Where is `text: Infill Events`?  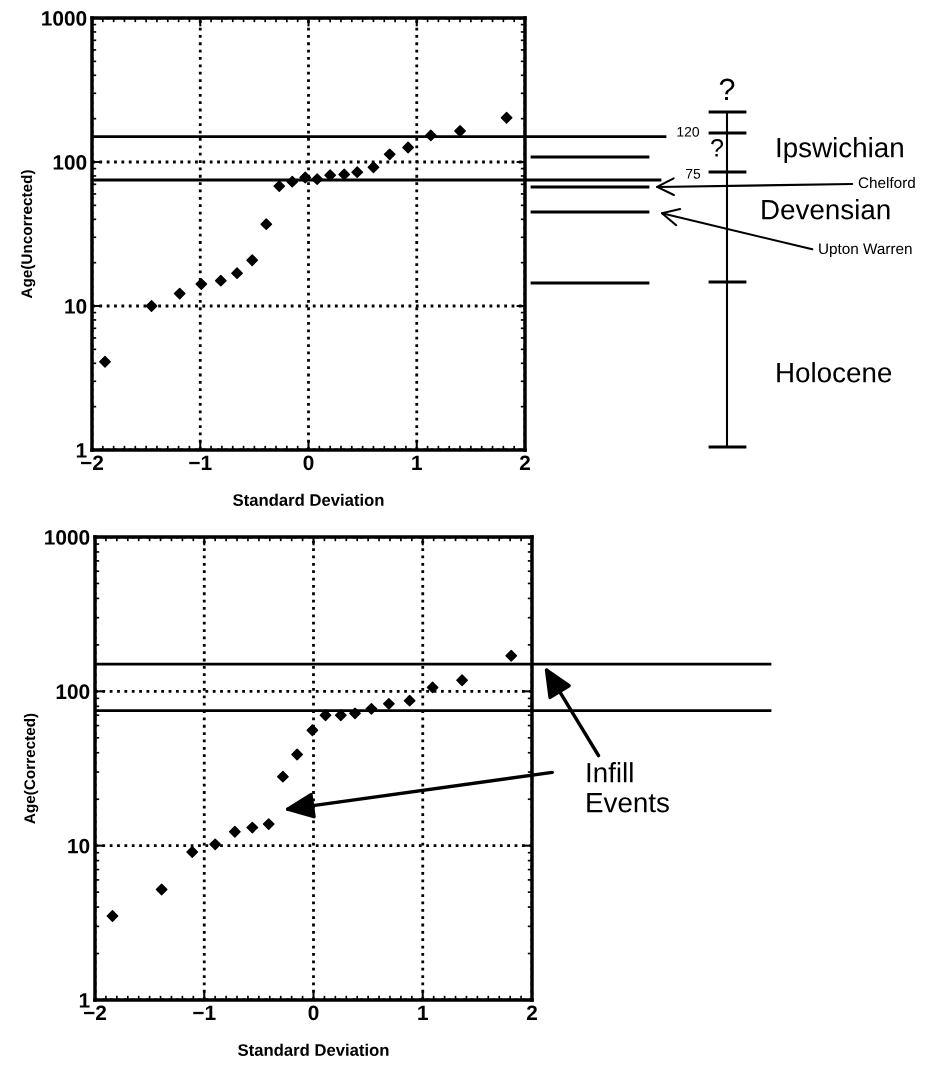 text: Infill Events is located at coordinates (628, 787).